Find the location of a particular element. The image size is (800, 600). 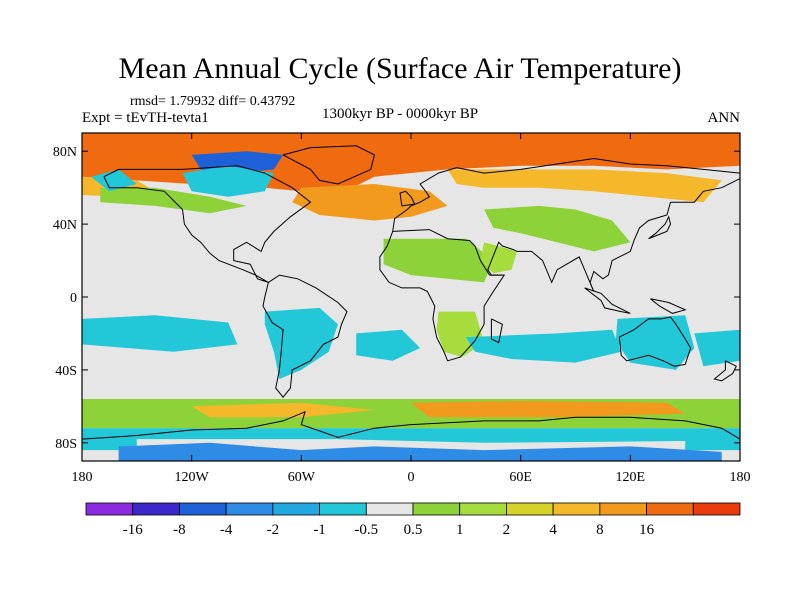

colorbar-label: 0.5 is located at coordinates (413, 530).